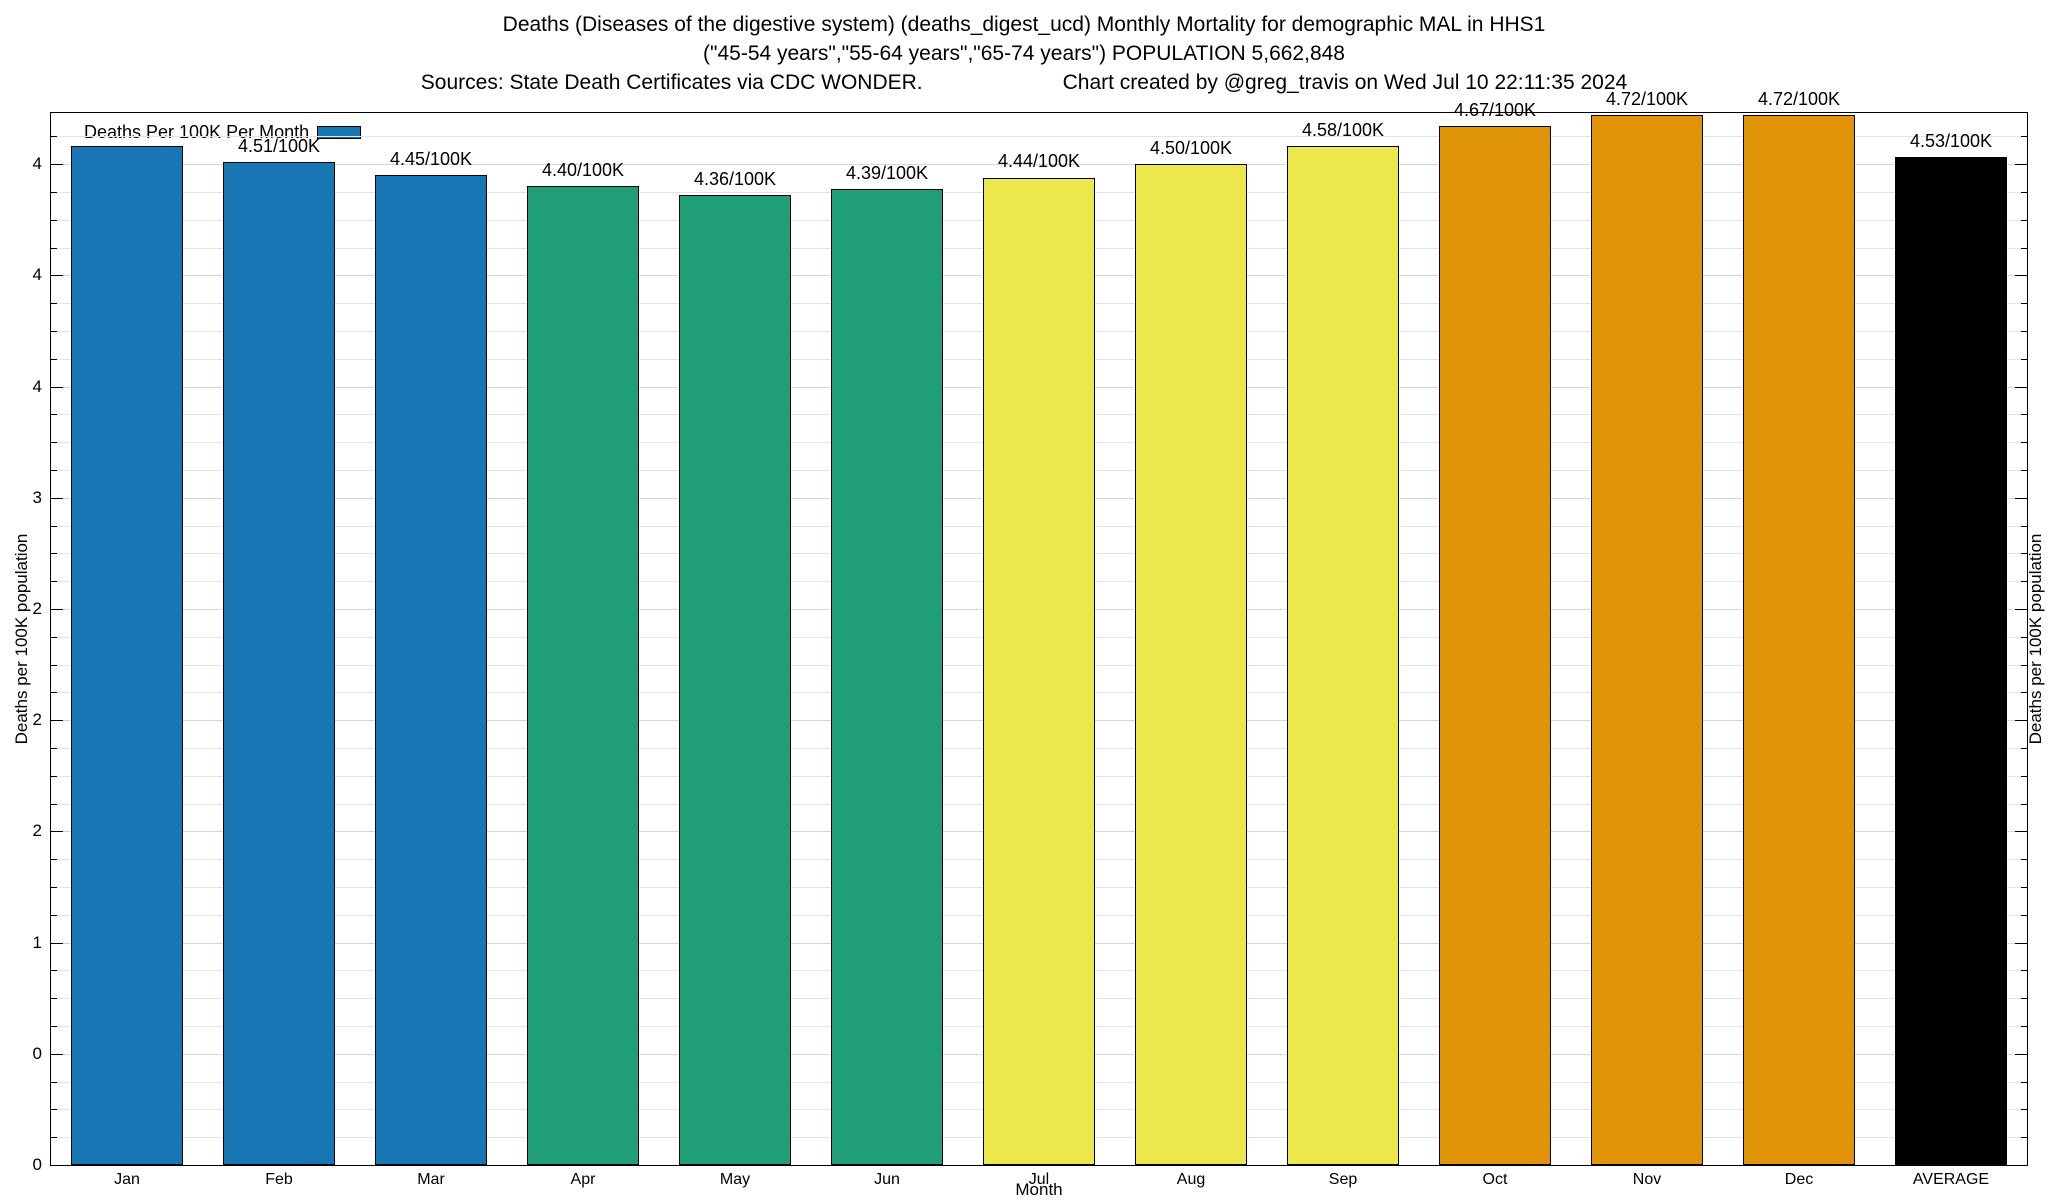 This screenshot has height=1200, width=2048. Describe the element at coordinates (887, 676) in the screenshot. I see `bar-jun` at that location.